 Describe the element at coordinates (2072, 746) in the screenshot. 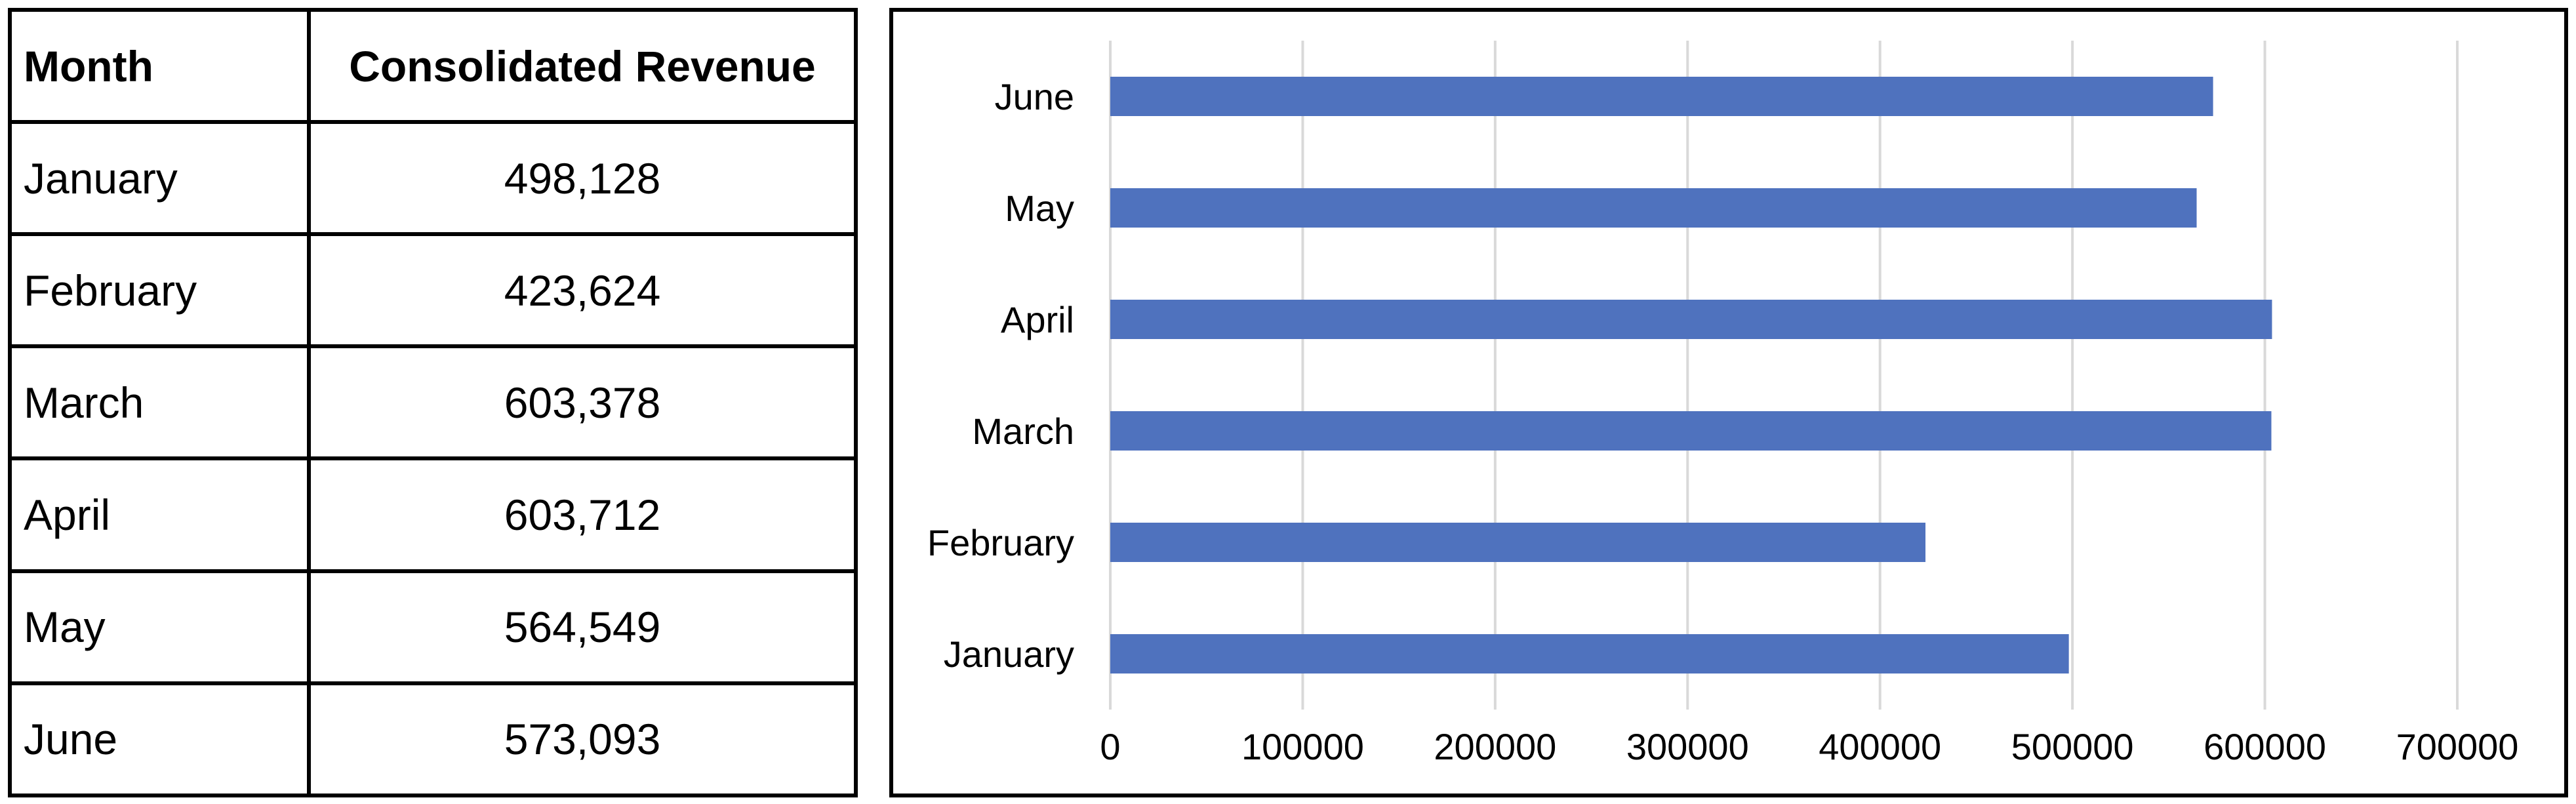

I see `x-tick-label: 500000` at that location.